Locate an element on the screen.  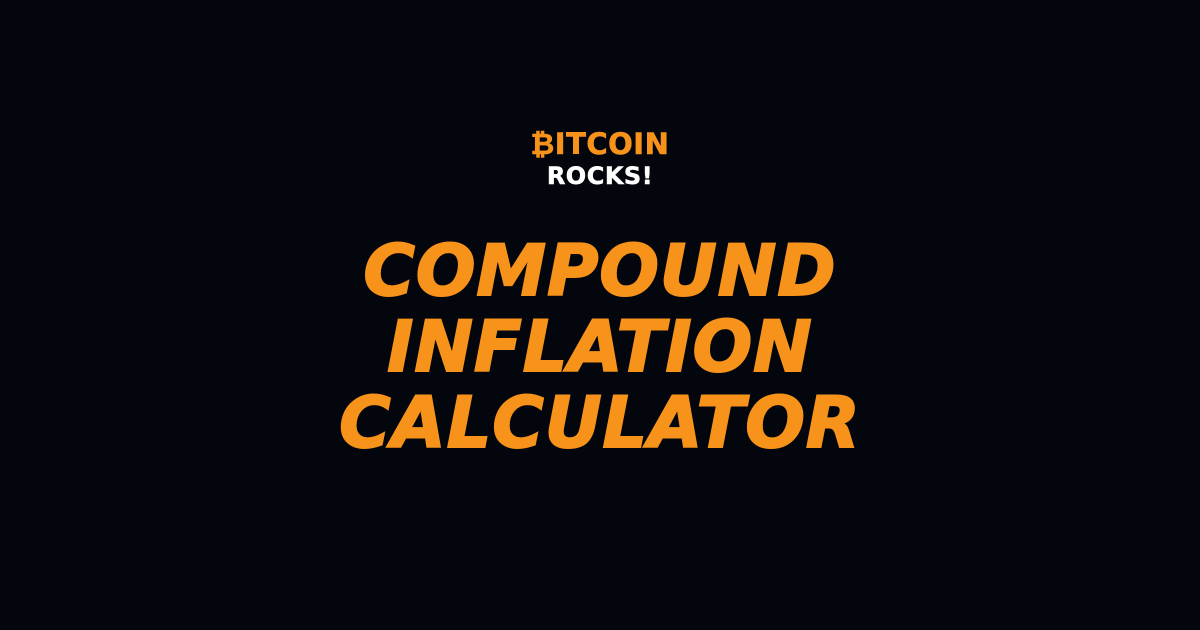
logo-rocks-text: ROCKS! is located at coordinates (600, 176).